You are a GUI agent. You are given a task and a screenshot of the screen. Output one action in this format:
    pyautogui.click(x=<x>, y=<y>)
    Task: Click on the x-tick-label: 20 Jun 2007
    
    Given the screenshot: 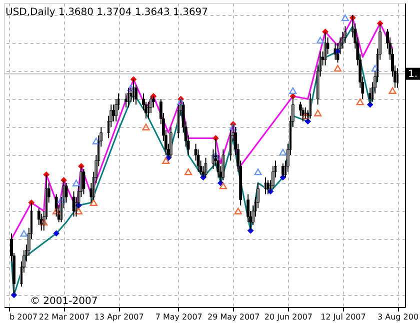 What is the action you would take?
    pyautogui.click(x=288, y=317)
    